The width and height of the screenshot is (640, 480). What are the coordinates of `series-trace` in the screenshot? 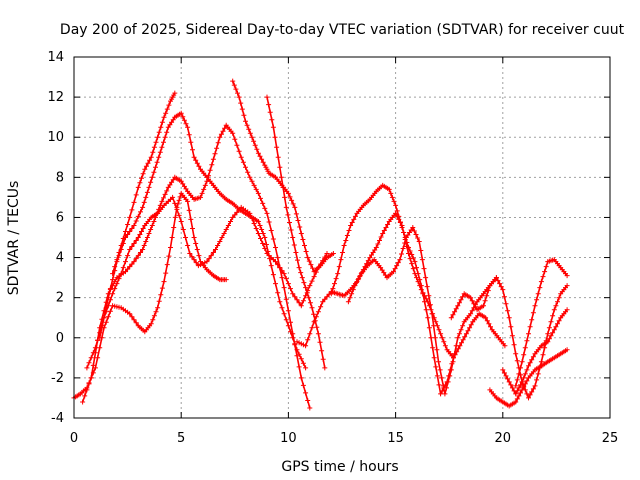 It's located at (401, 285).